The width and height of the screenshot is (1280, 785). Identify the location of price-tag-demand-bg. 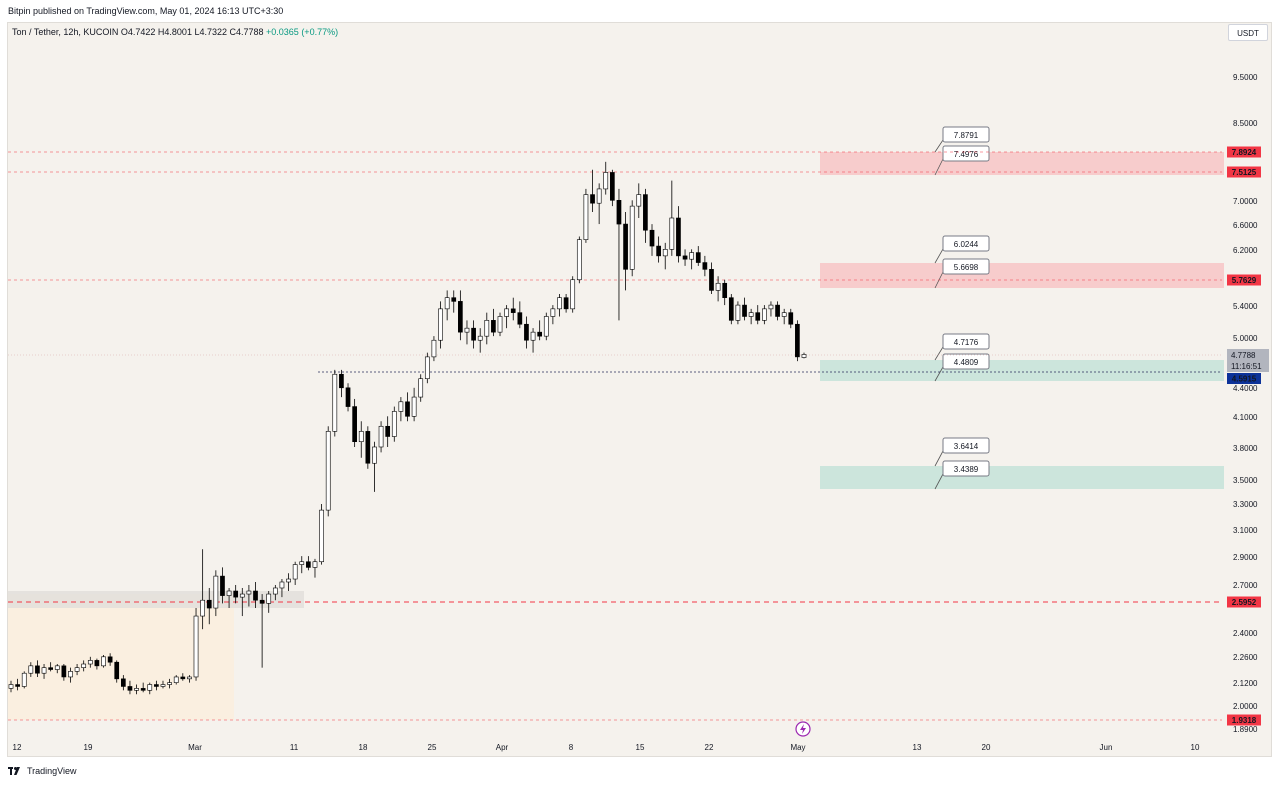
(1244, 378).